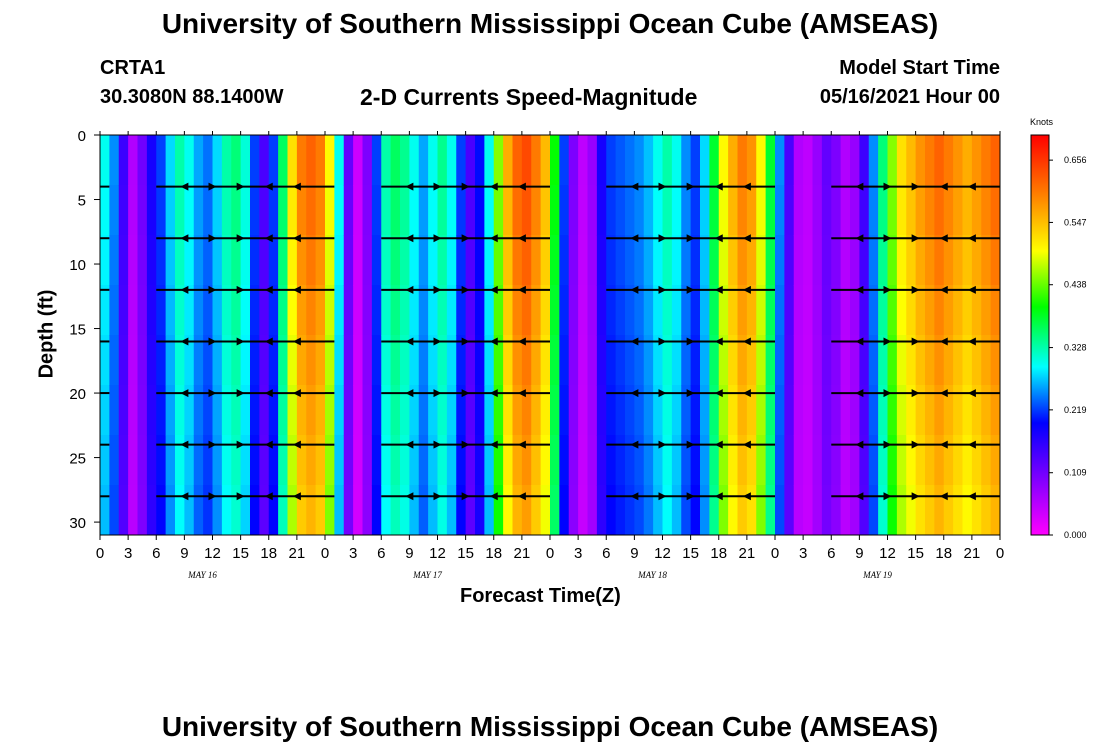 The image size is (1100, 750). What do you see at coordinates (1075, 473) in the screenshot?
I see `colorbar-tick-label: 0.109` at bounding box center [1075, 473].